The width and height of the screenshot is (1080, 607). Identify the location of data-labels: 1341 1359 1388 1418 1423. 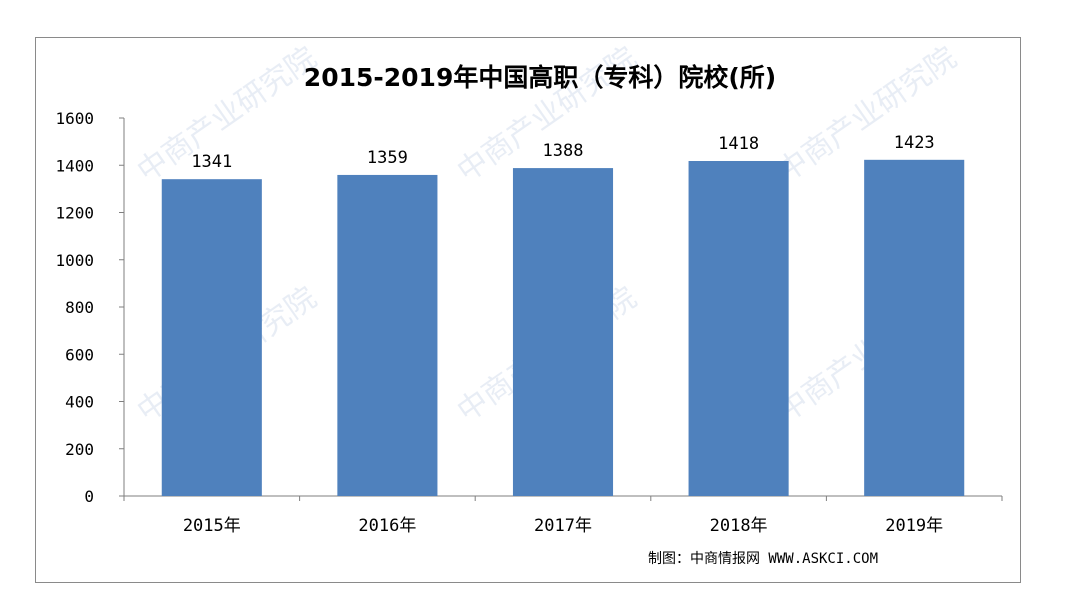
(562, 152).